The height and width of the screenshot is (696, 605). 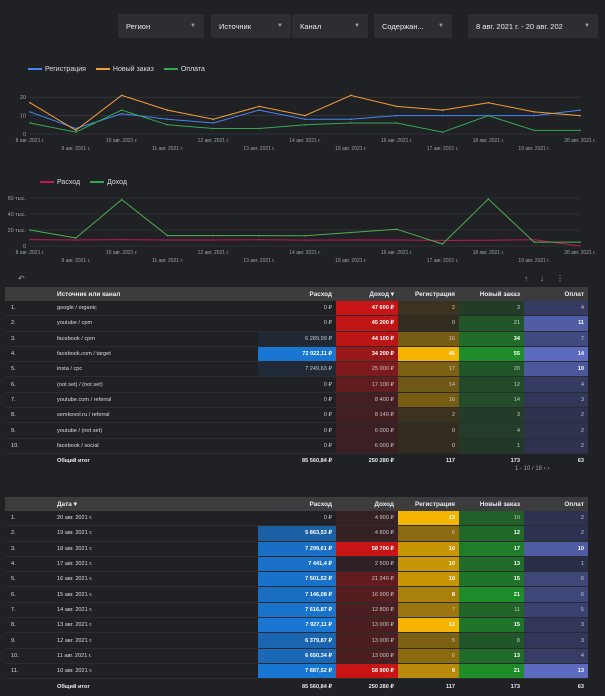 I want to click on sort-up-icon: ↑, so click(x=526, y=278).